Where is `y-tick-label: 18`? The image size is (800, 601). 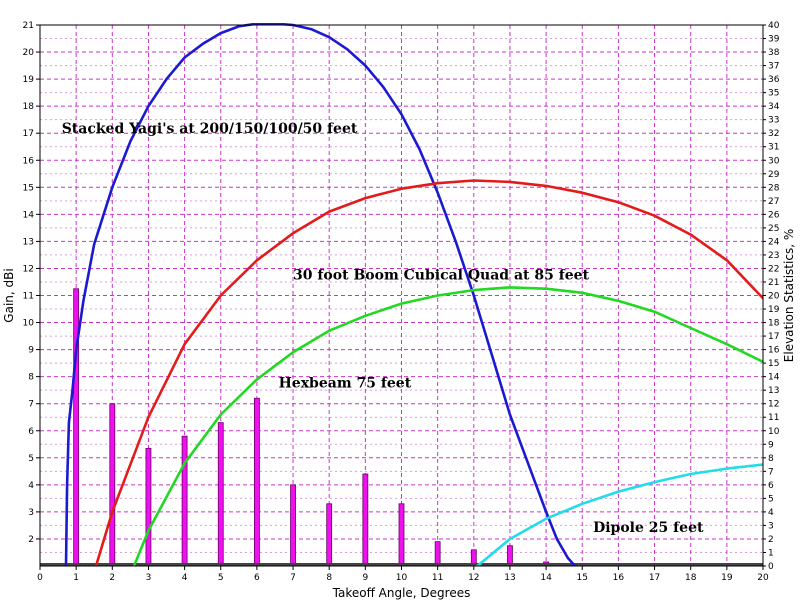
y-tick-label: 18 is located at coordinates (29, 107).